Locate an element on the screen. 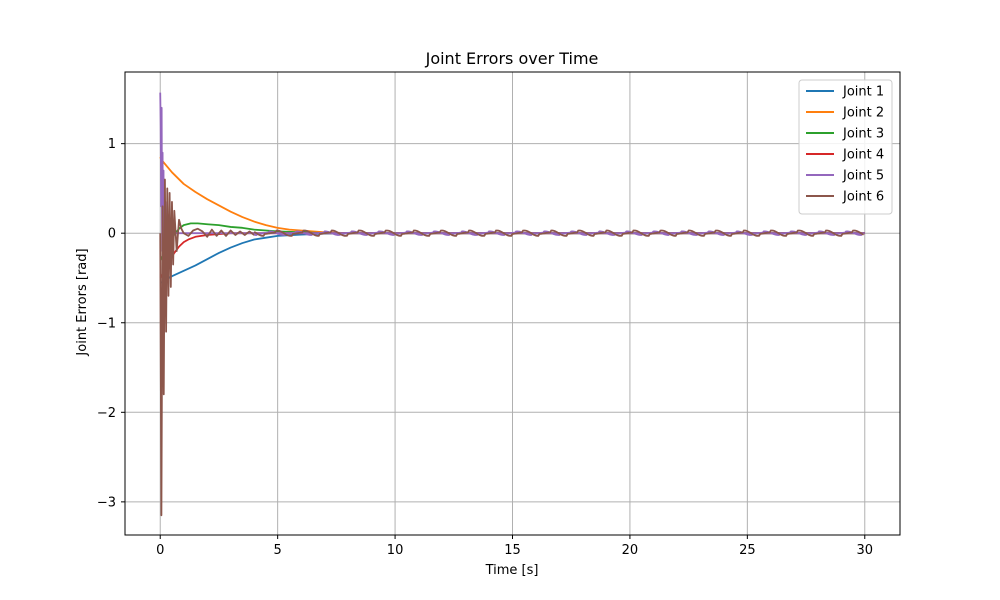  legend-label-joint-3: Joint 3 is located at coordinates (863, 134).